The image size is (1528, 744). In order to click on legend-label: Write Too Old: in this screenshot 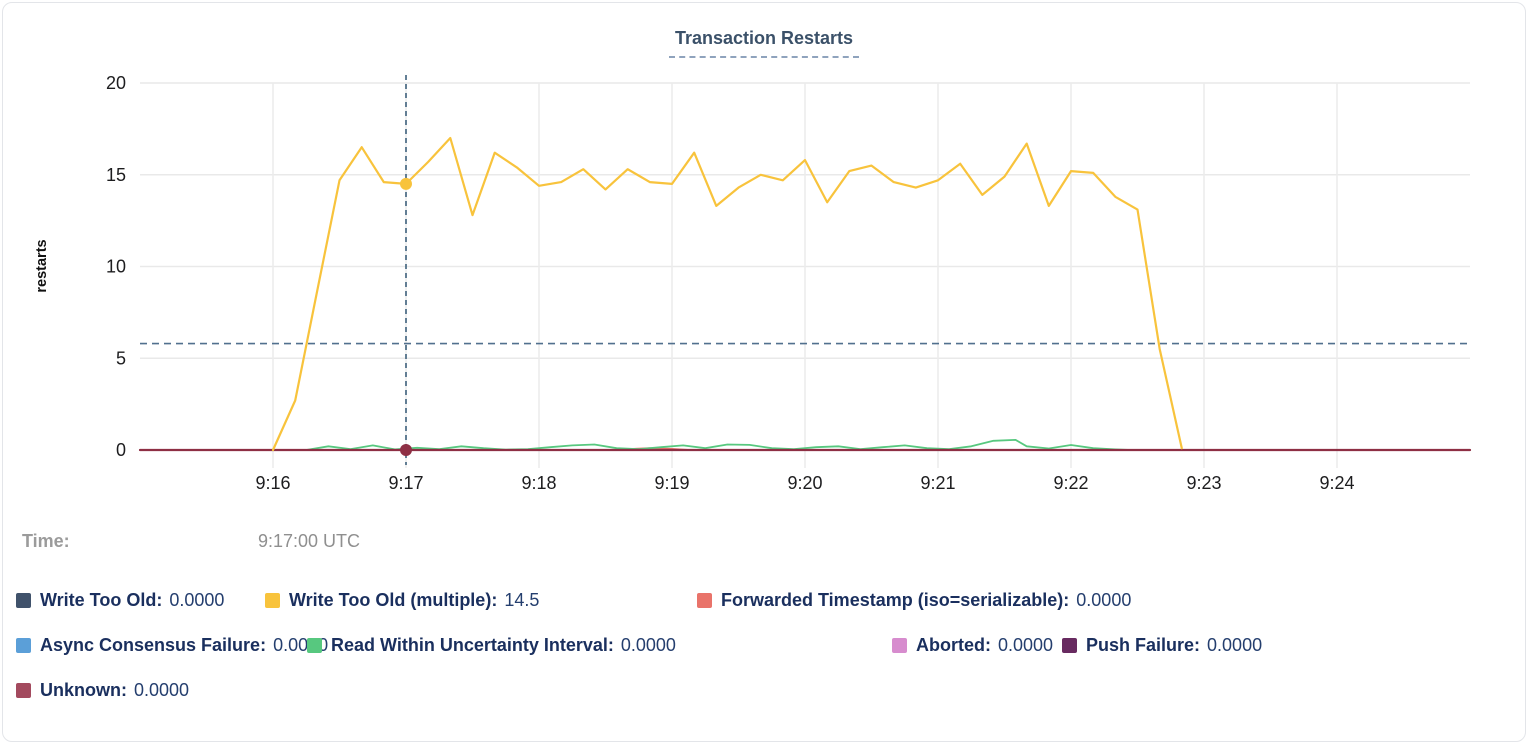, I will do `click(101, 600)`.